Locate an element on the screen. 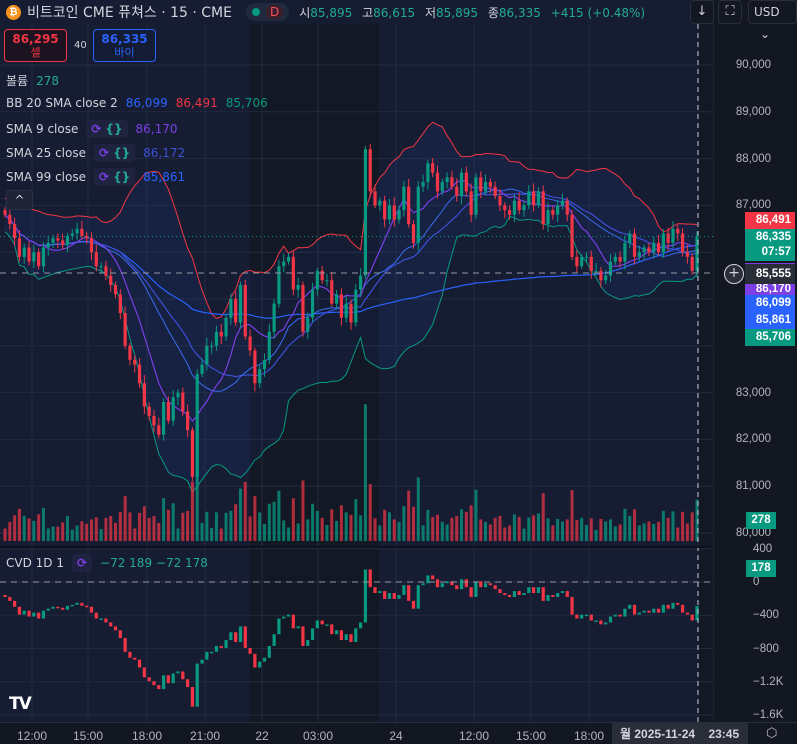  sma9-value: 86,170 is located at coordinates (156, 129).